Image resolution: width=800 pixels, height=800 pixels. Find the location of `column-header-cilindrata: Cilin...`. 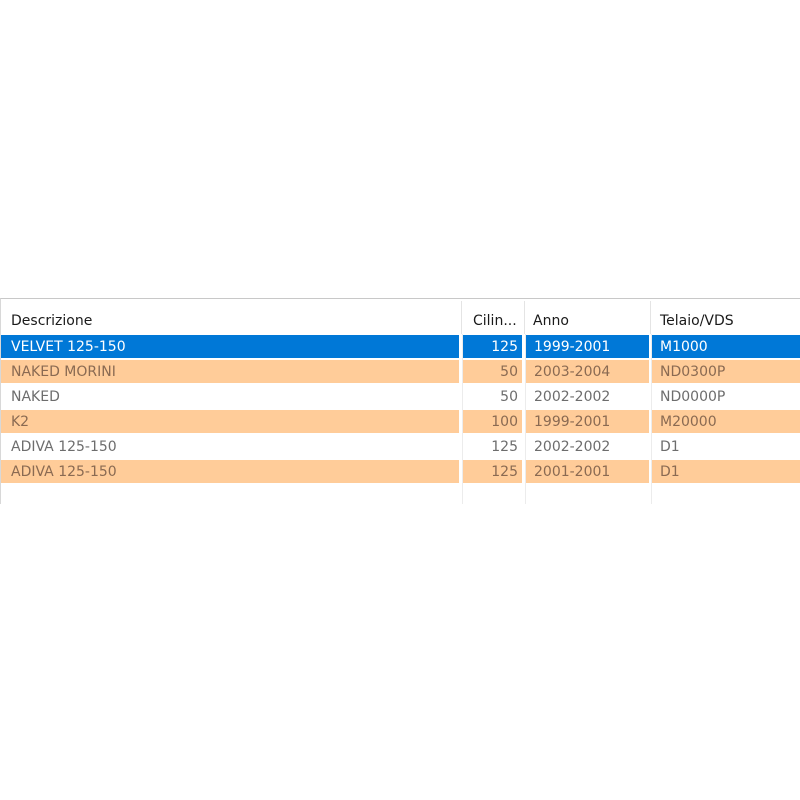

column-header-cilindrata: Cilin... is located at coordinates (493, 317).